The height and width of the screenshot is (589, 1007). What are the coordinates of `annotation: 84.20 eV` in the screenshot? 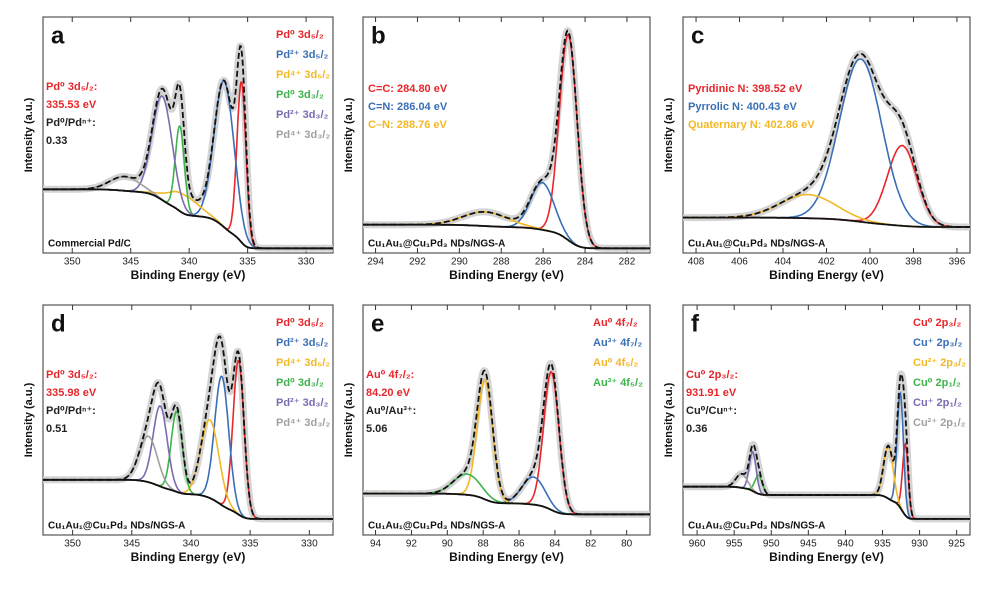 It's located at (388, 393).